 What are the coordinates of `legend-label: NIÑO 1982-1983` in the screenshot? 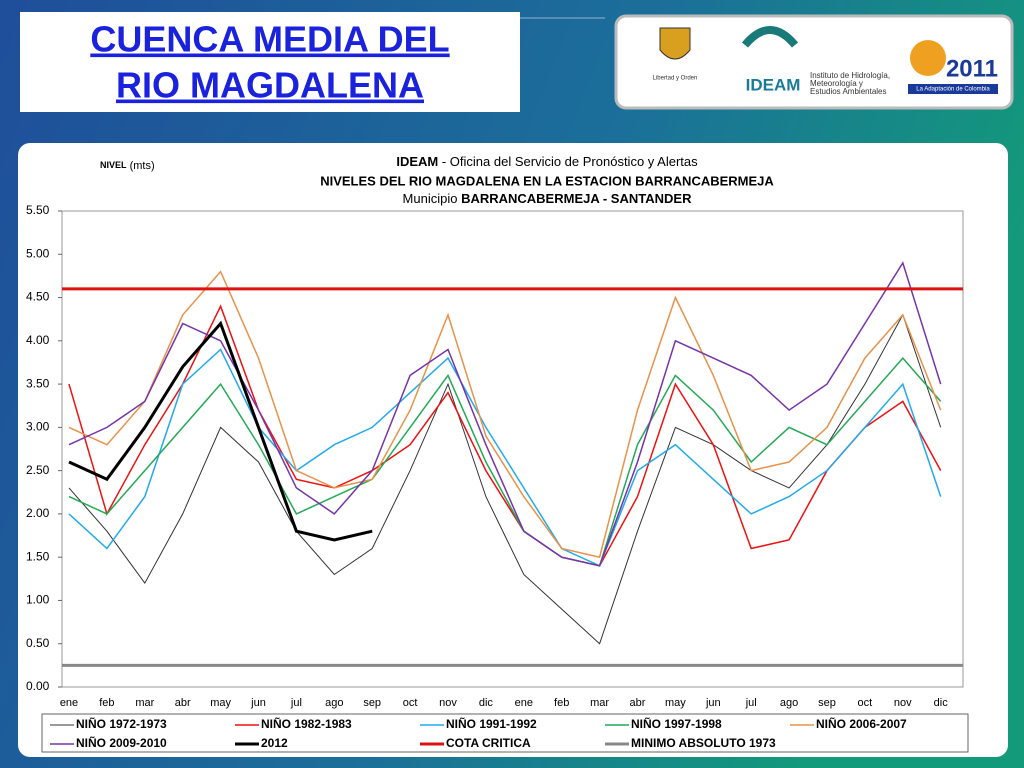 It's located at (306, 723).